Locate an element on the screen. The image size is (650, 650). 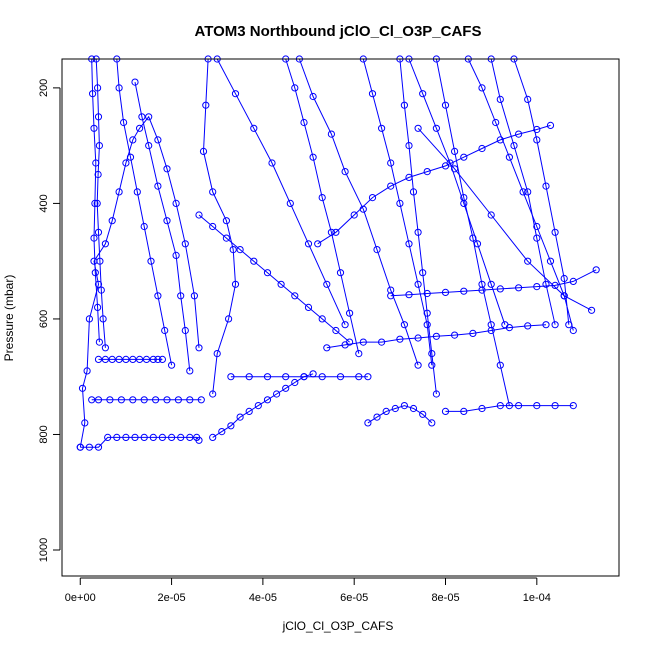
x-tick-label: 4e-05 is located at coordinates (263, 598).